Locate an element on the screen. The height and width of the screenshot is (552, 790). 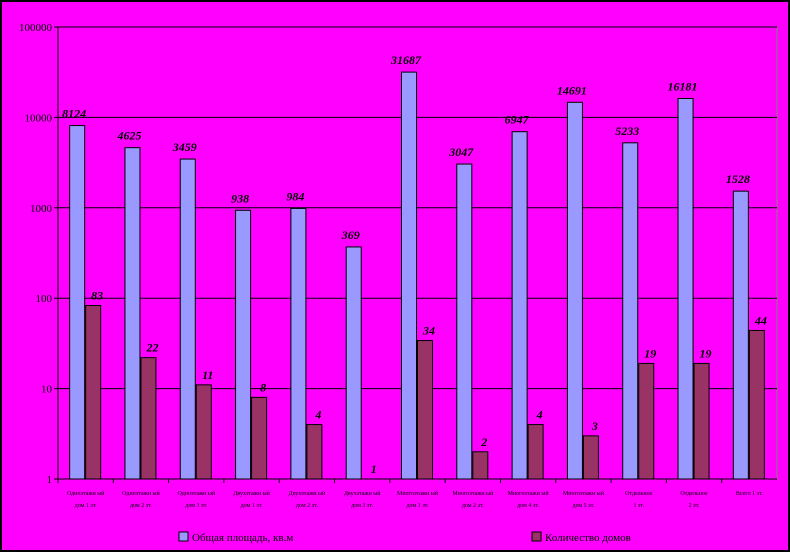
legend-label-area: Общая площадь, кв.м is located at coordinates (242, 538).